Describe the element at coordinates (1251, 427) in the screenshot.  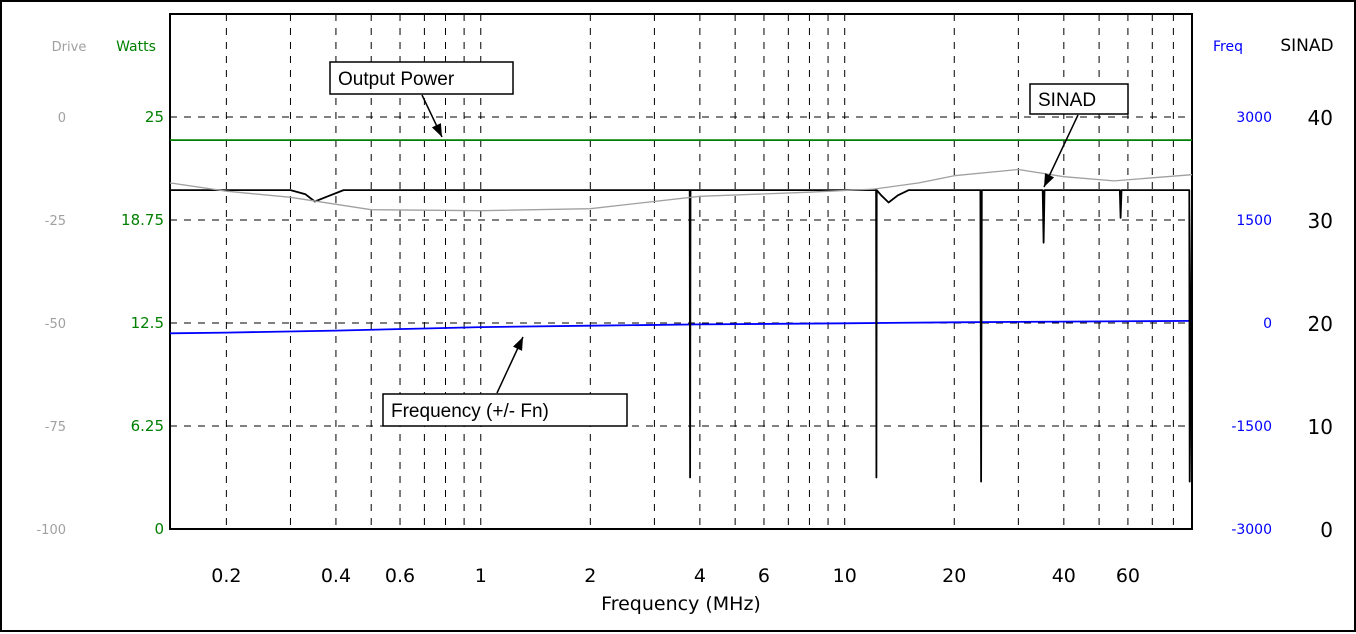
I see `freq-tick-label: -1500` at that location.